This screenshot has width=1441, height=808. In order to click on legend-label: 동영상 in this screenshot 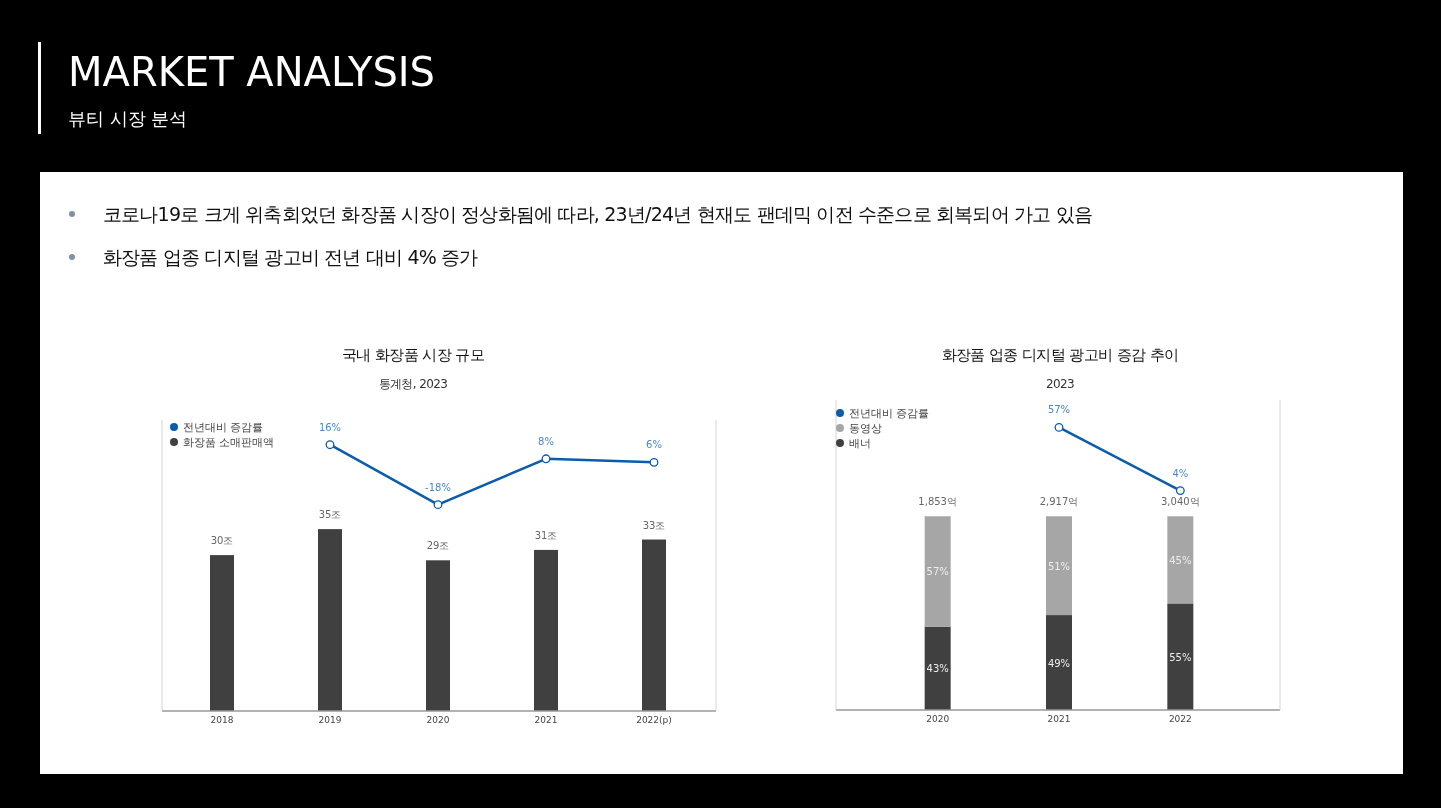, I will do `click(865, 428)`.